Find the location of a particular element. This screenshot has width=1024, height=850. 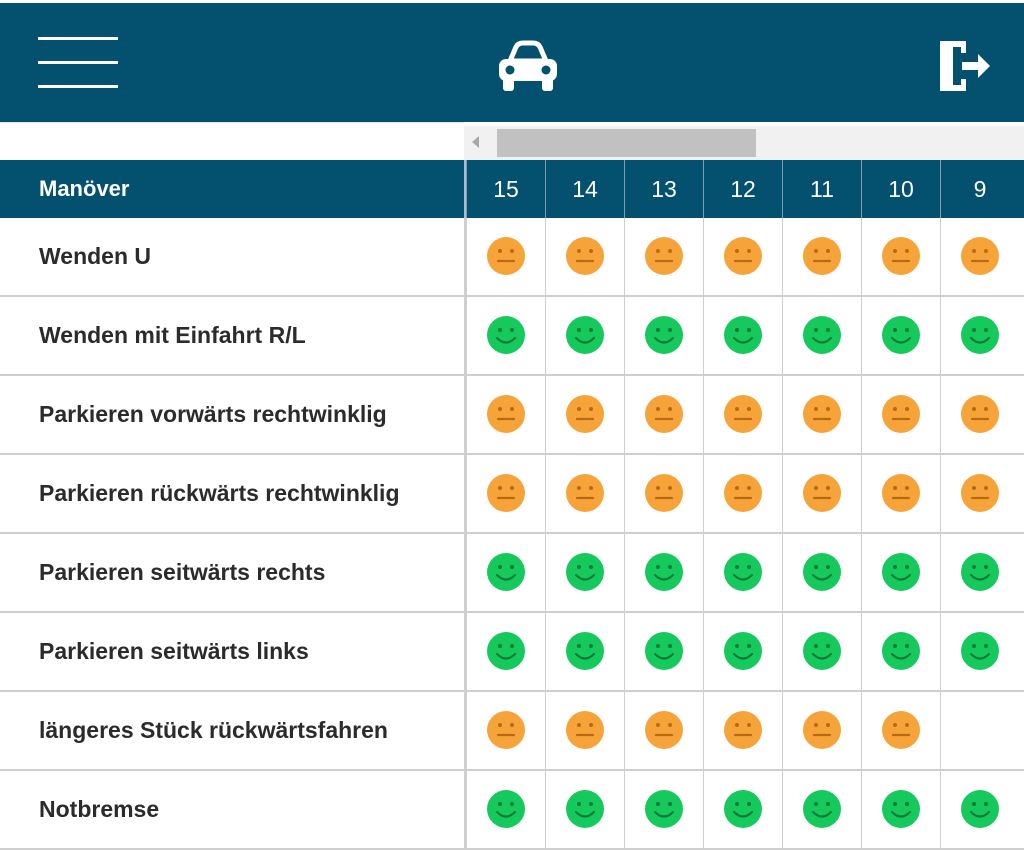

manoever-label: Parkieren seitwärts rechts is located at coordinates (182, 572).